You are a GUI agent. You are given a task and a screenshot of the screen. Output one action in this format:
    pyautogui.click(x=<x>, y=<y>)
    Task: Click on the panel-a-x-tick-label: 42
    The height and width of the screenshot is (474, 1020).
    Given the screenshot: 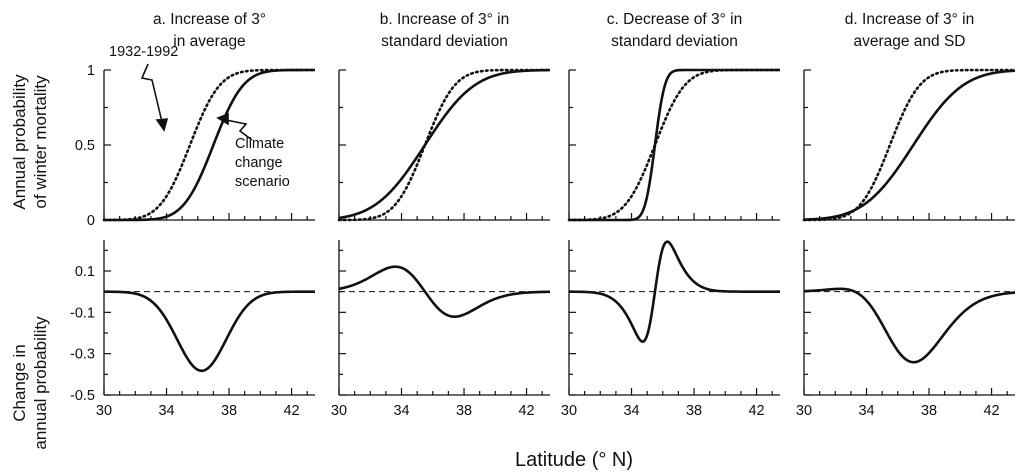 What is the action you would take?
    pyautogui.click(x=291, y=411)
    